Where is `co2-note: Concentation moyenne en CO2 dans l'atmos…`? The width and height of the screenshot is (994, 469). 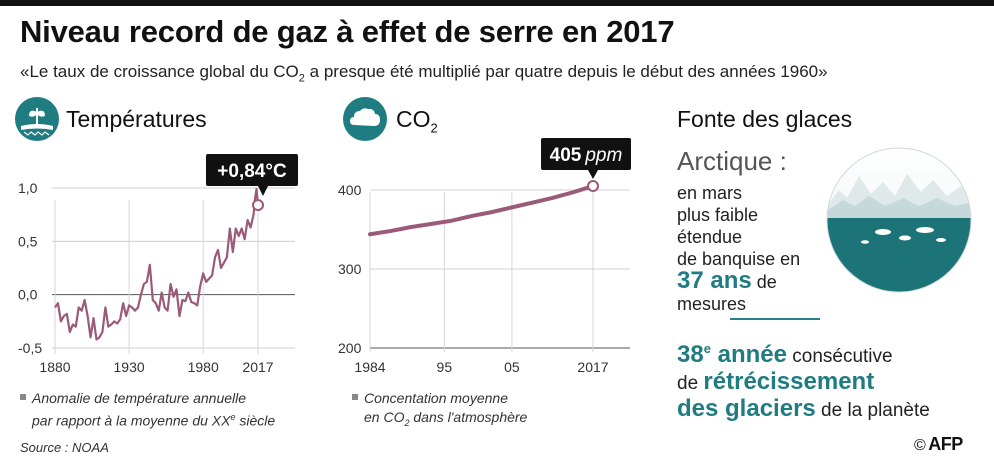 co2-note: Concentation moyenne en CO2 dans l'atmos… is located at coordinates (439, 411).